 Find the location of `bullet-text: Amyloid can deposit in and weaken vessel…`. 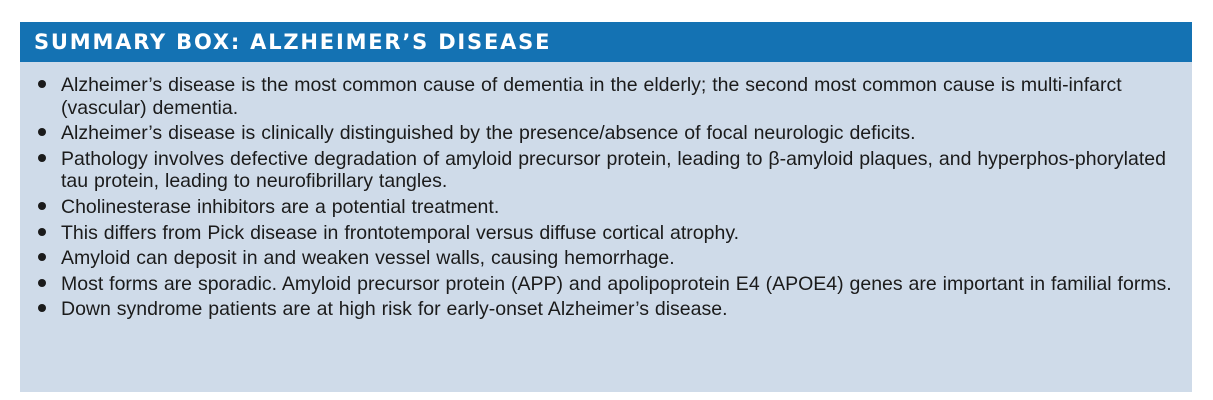

bullet-text: Amyloid can deposit in and weaken vessel… is located at coordinates (368, 258).